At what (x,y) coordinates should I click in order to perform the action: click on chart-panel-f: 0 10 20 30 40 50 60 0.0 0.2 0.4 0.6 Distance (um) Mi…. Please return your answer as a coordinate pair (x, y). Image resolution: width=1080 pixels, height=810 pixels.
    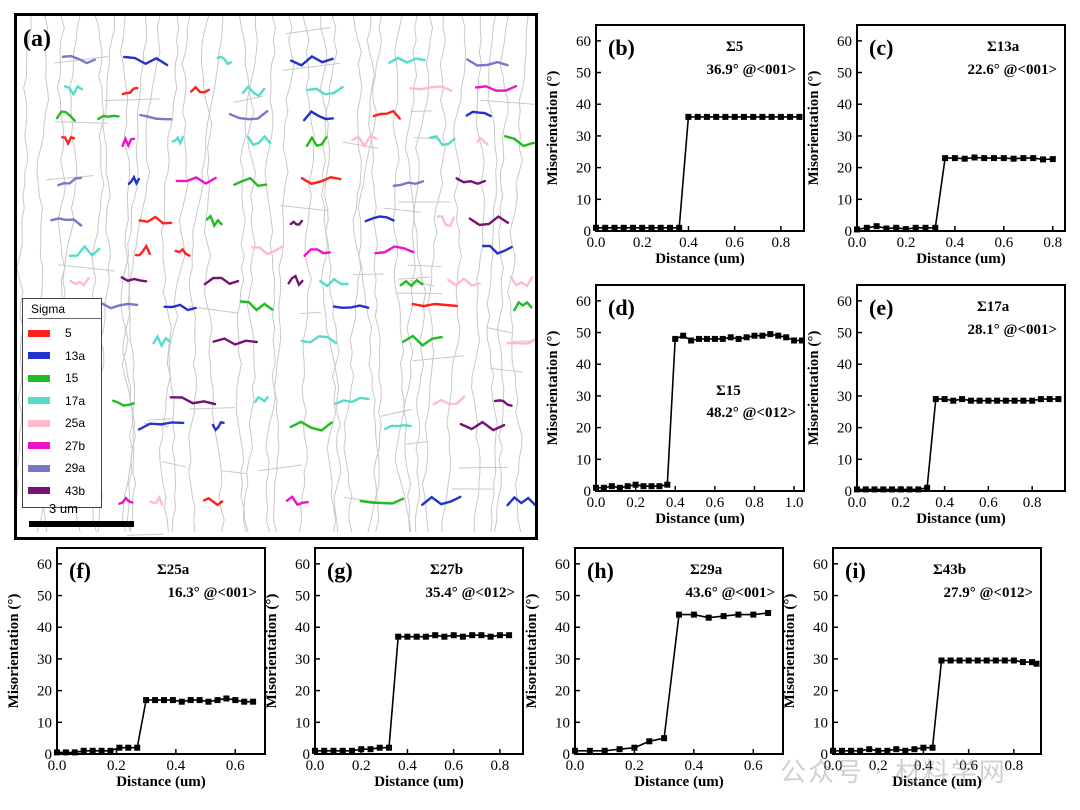
    Looking at the image, I should click on (136, 668).